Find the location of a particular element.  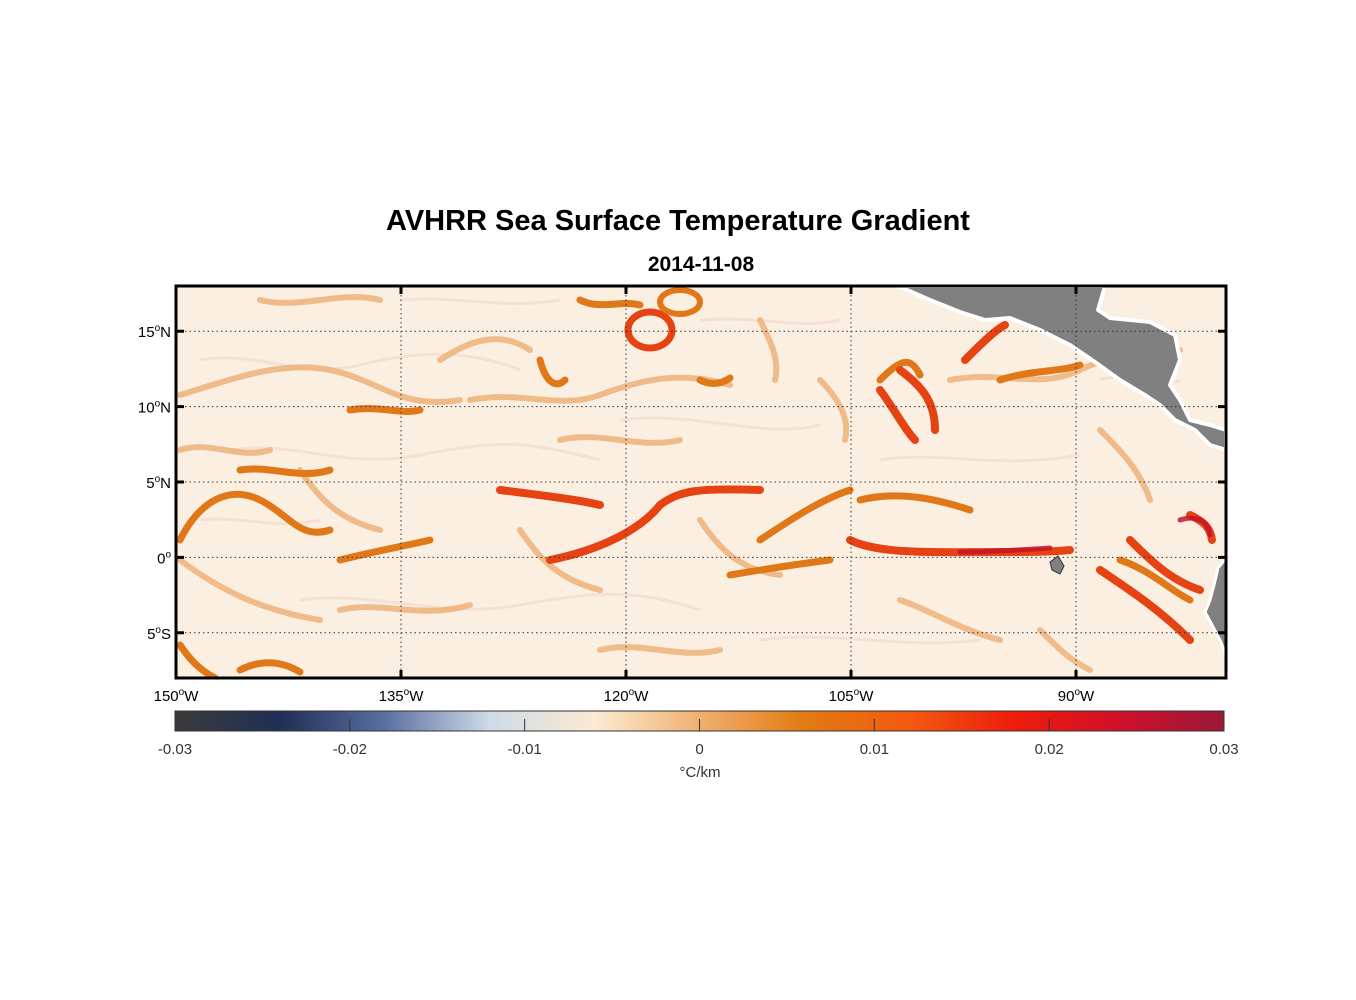

lat-tick-label: 10oN is located at coordinates (154, 408).